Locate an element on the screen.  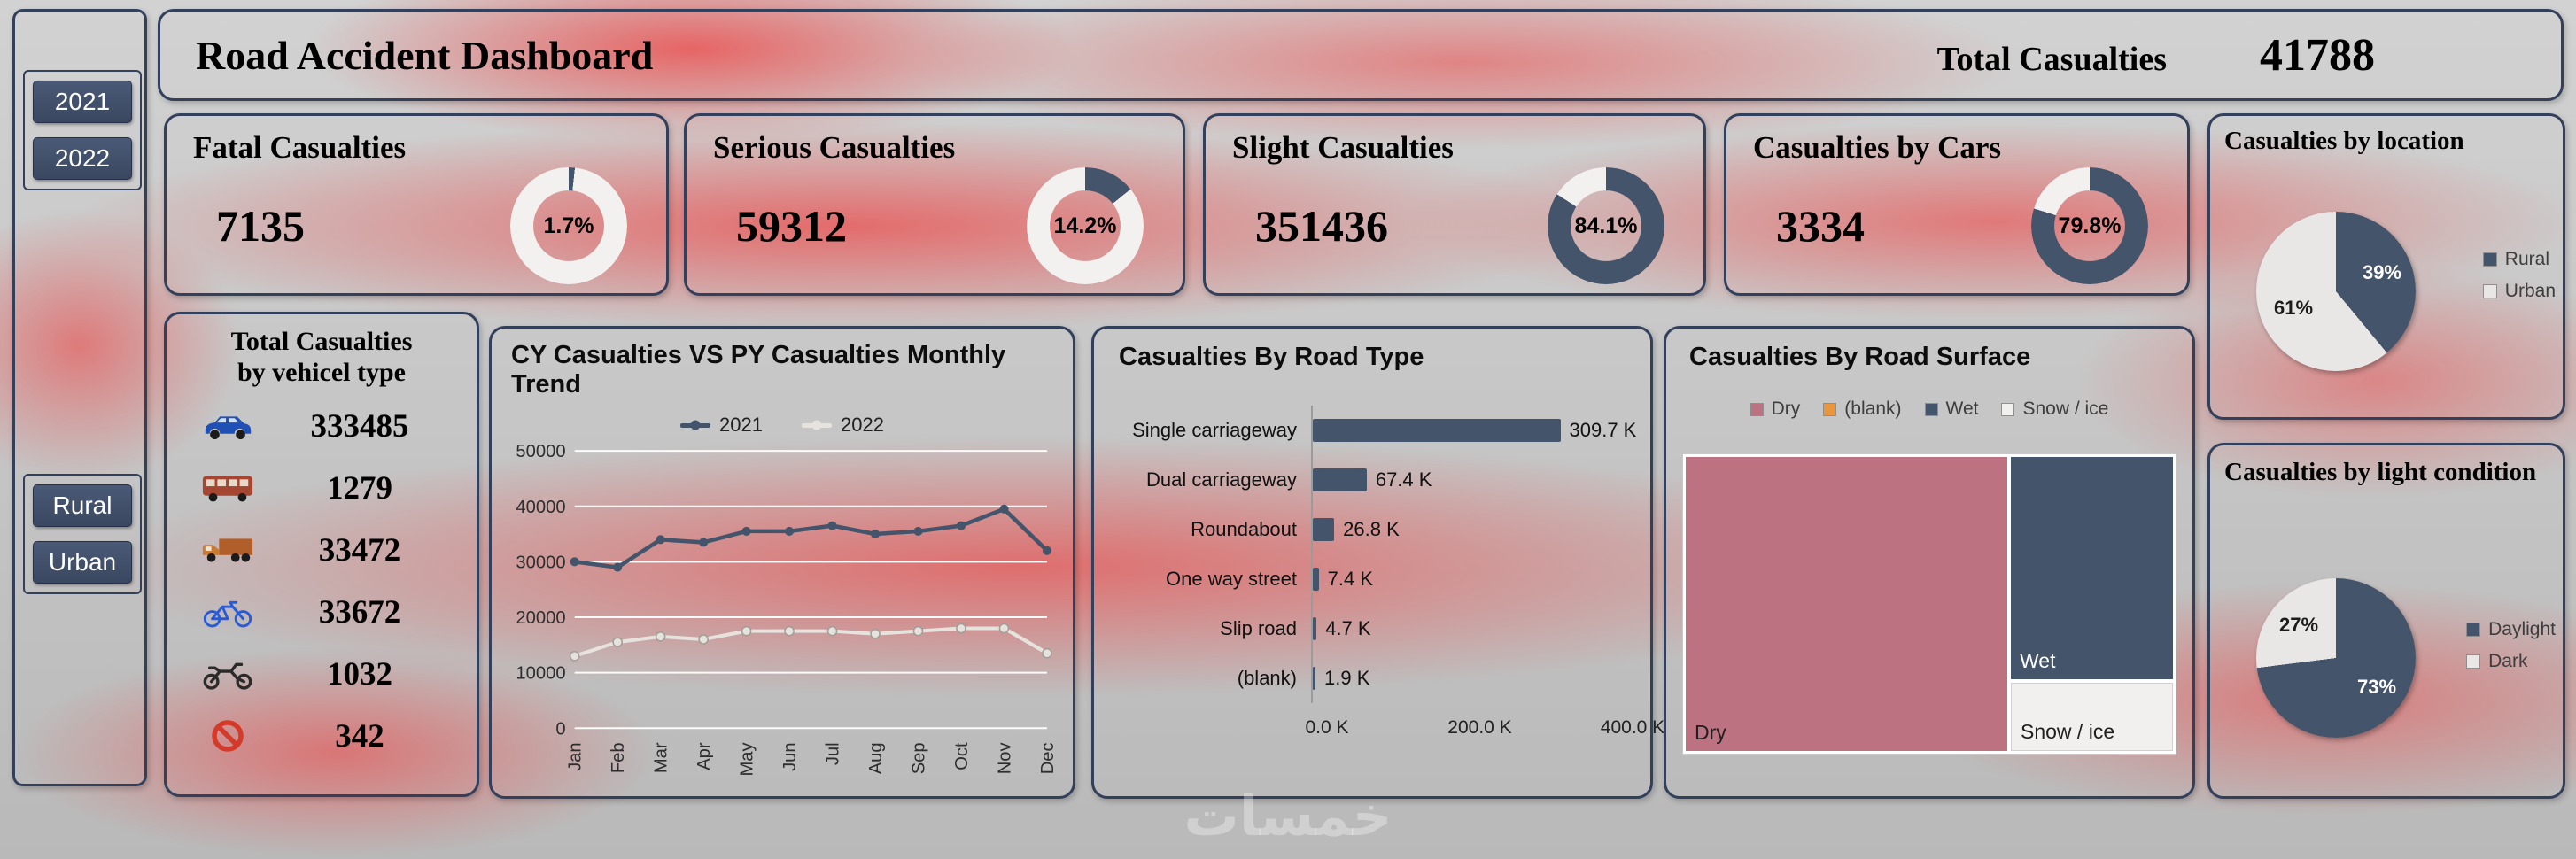
bar-category-label: Single carriageway is located at coordinates (1214, 430).